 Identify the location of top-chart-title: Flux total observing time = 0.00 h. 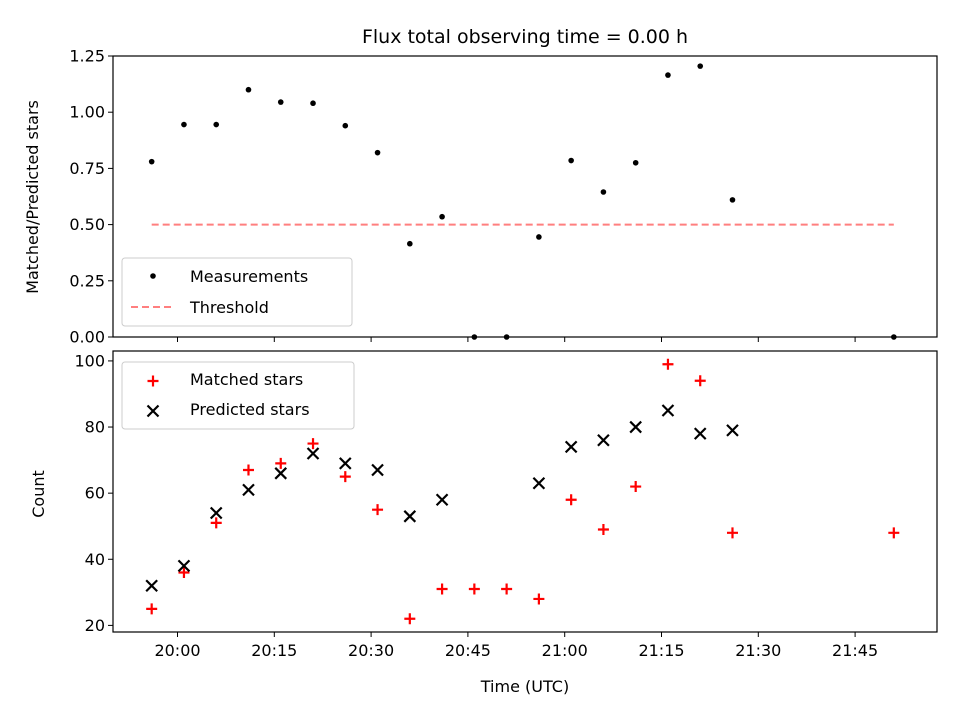
(525, 37).